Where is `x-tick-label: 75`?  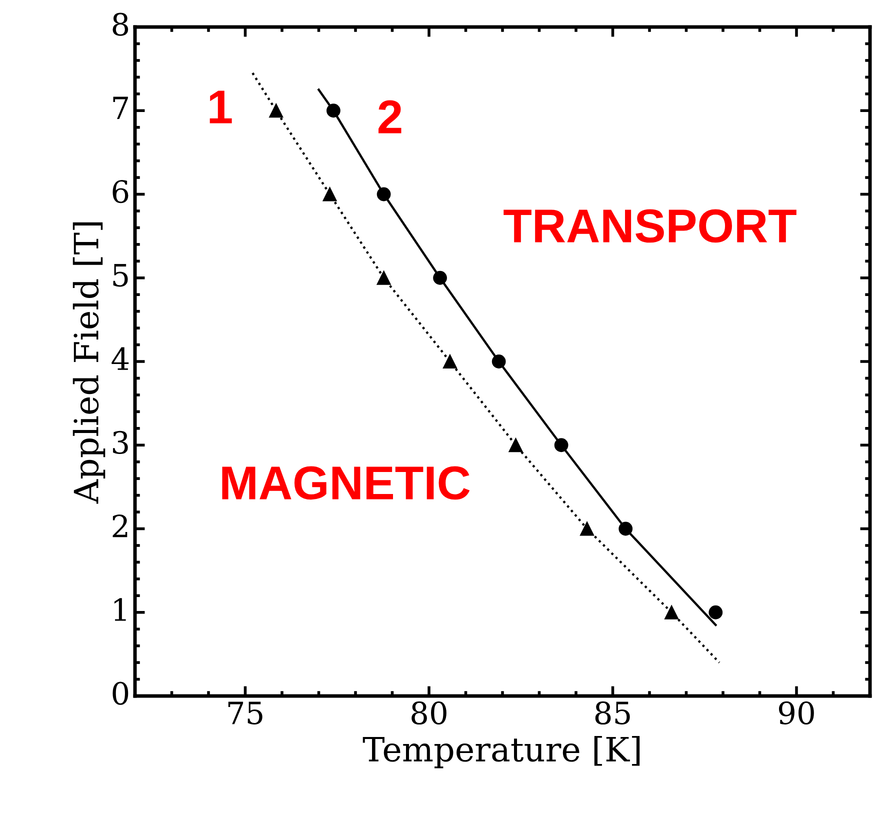 x-tick-label: 75 is located at coordinates (245, 713).